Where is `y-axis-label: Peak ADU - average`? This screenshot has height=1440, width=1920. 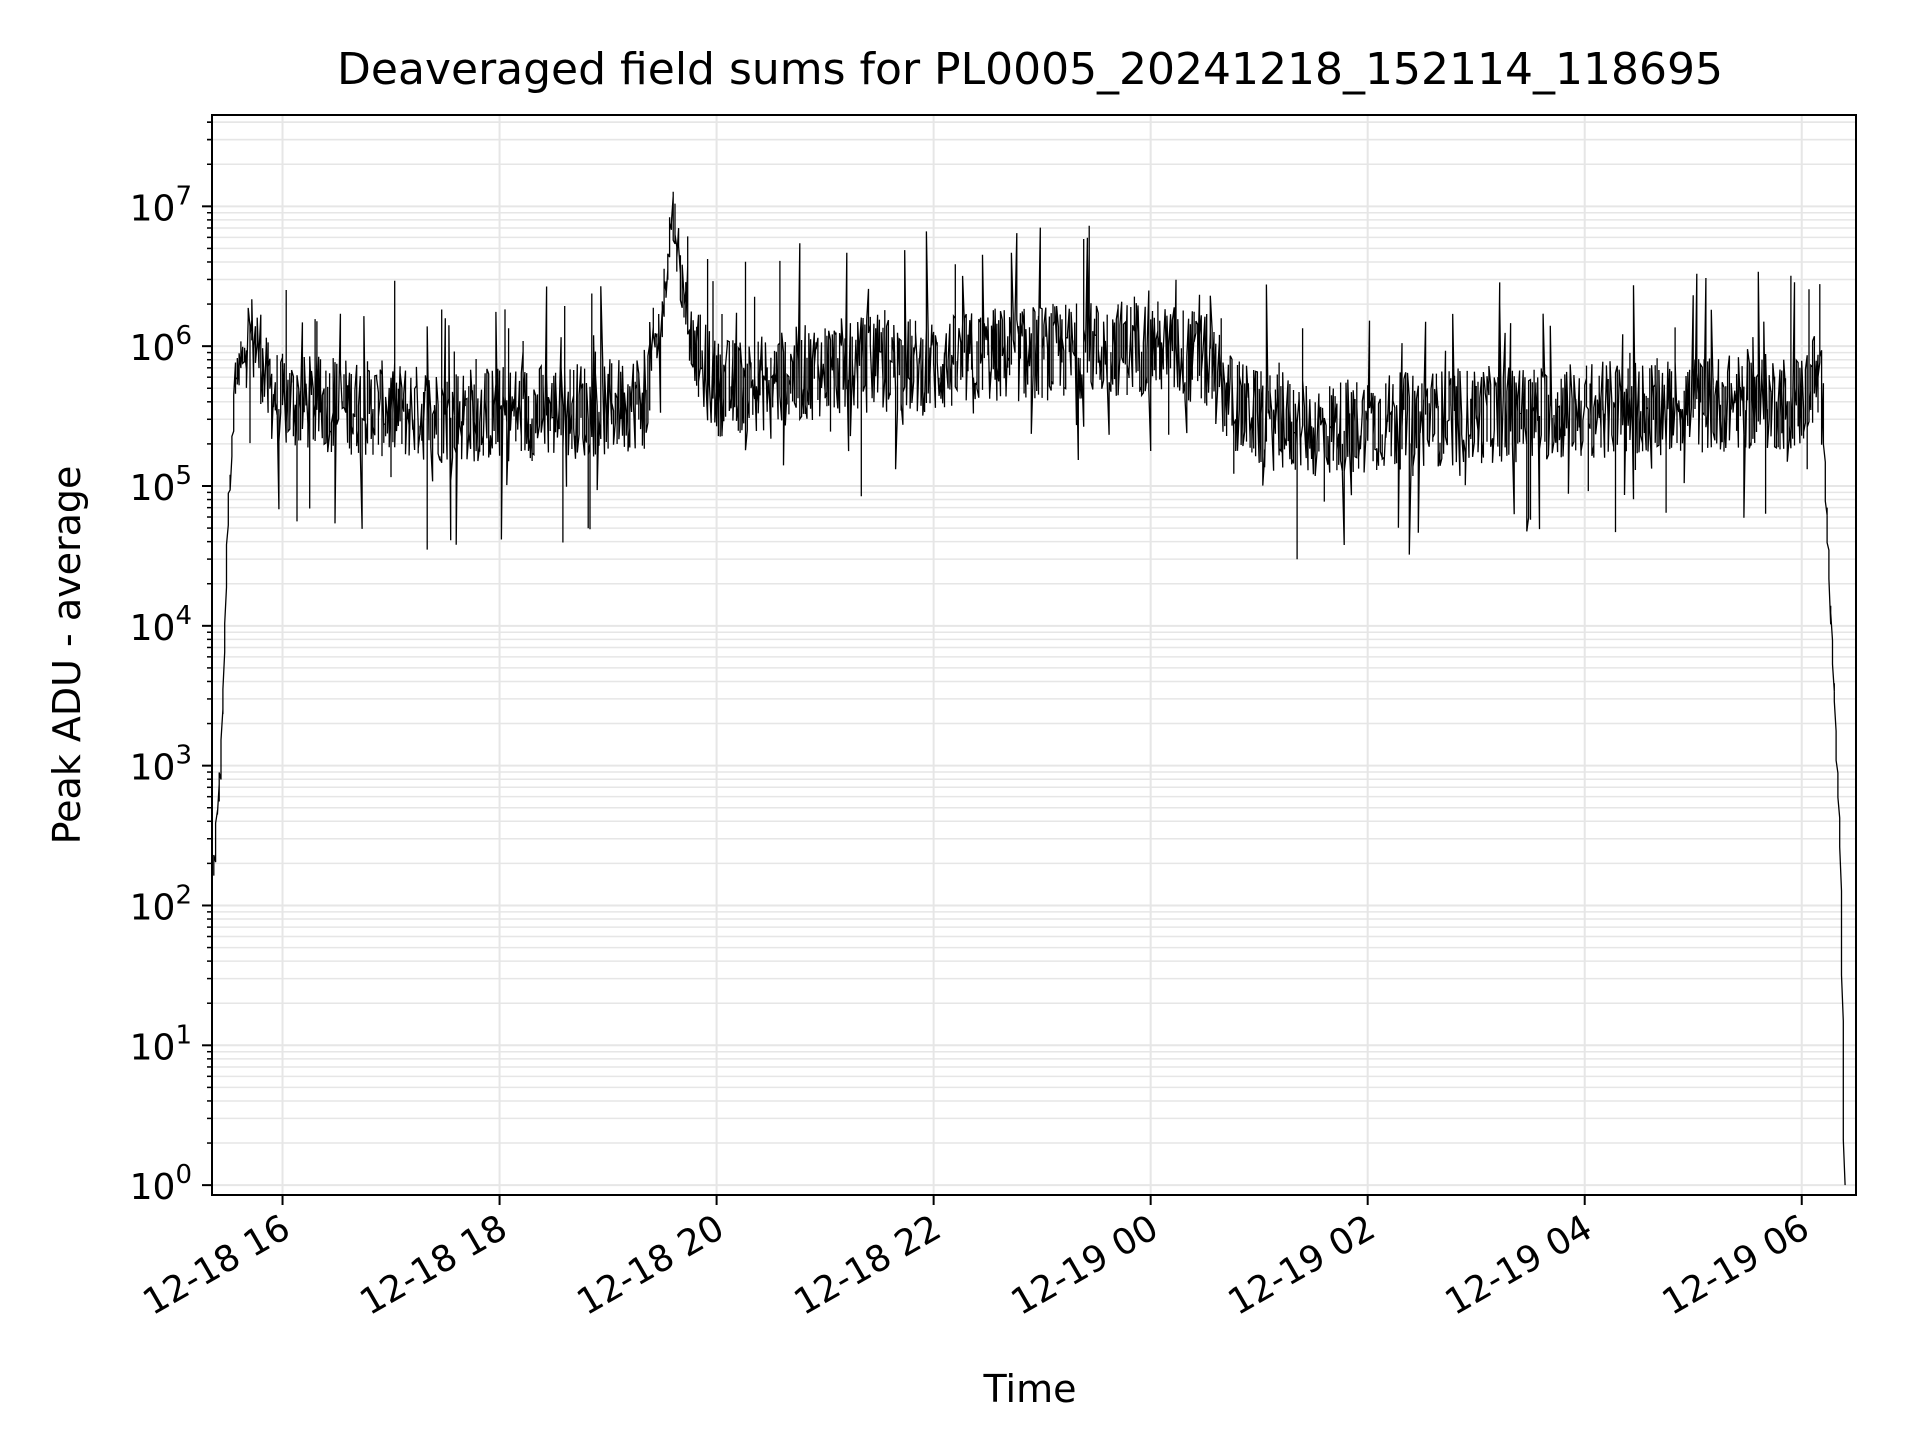 y-axis-label: Peak ADU - average is located at coordinates (67, 655).